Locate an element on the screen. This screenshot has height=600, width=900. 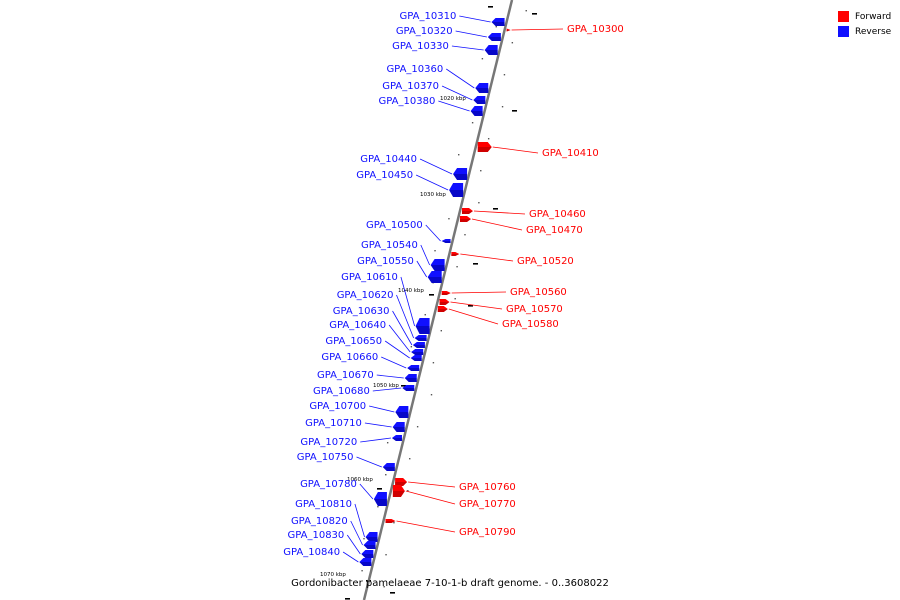
gene-label: GPA_10640 is located at coordinates (357, 325).